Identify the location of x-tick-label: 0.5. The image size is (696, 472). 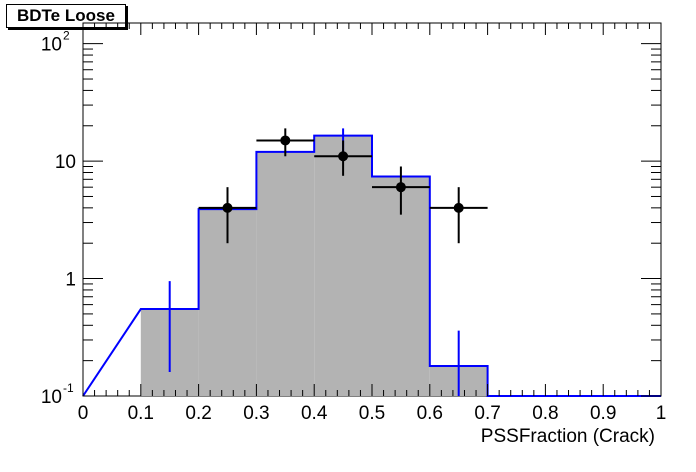
(372, 413).